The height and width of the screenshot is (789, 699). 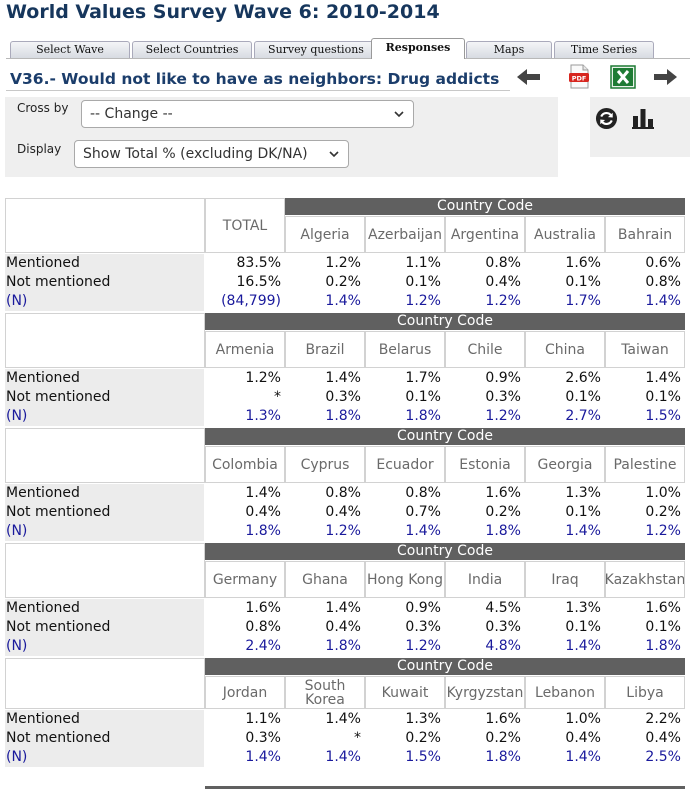 What do you see at coordinates (245, 692) in the screenshot?
I see `column-header-country: Jordan` at bounding box center [245, 692].